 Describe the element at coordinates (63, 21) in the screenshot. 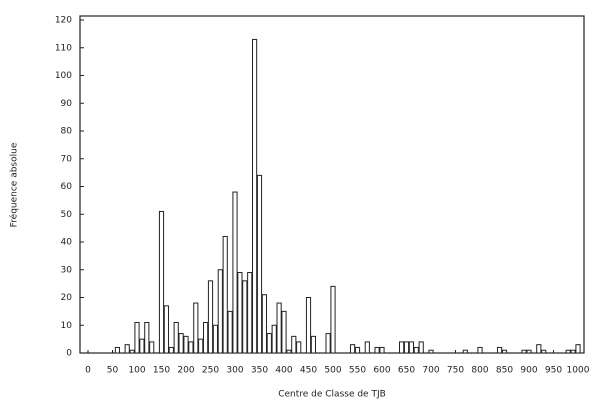

I see `y-tick-label: 120` at that location.